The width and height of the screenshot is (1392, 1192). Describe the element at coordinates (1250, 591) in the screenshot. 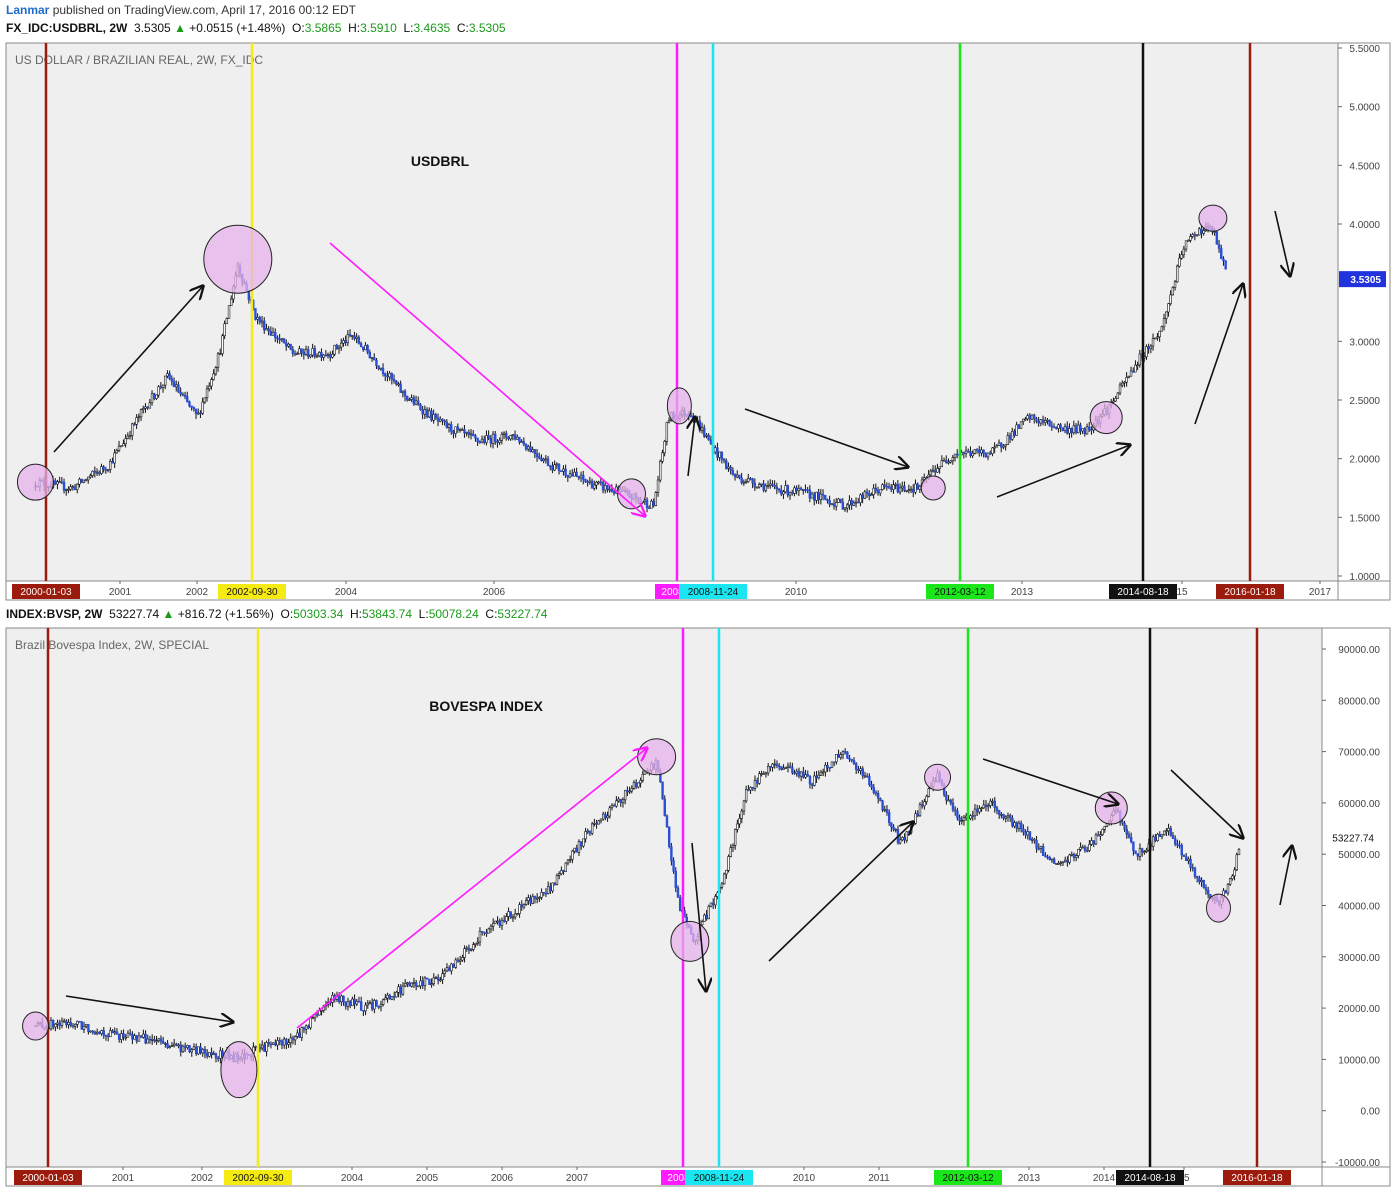

I see `date-marker-label: 2016-01-18` at that location.